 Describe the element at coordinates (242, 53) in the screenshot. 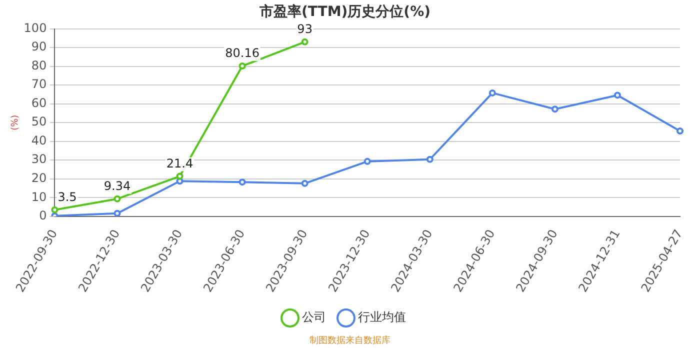

I see `data-label: 80.16` at that location.